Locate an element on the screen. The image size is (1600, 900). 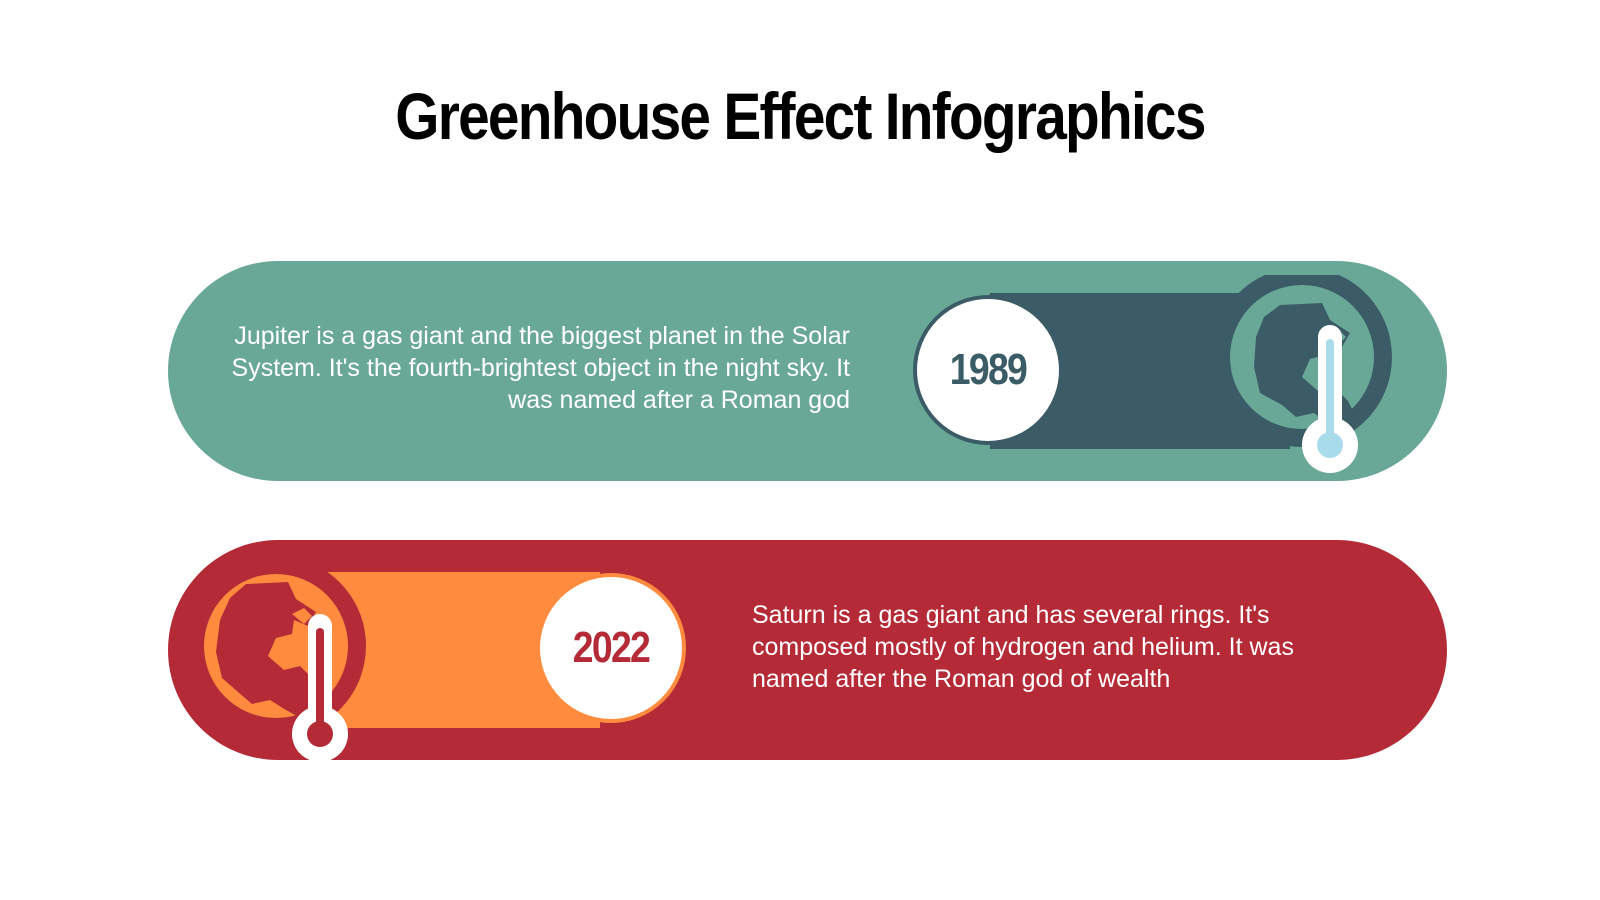
page-title: Greenhouse Effect Infographics is located at coordinates (800, 116).